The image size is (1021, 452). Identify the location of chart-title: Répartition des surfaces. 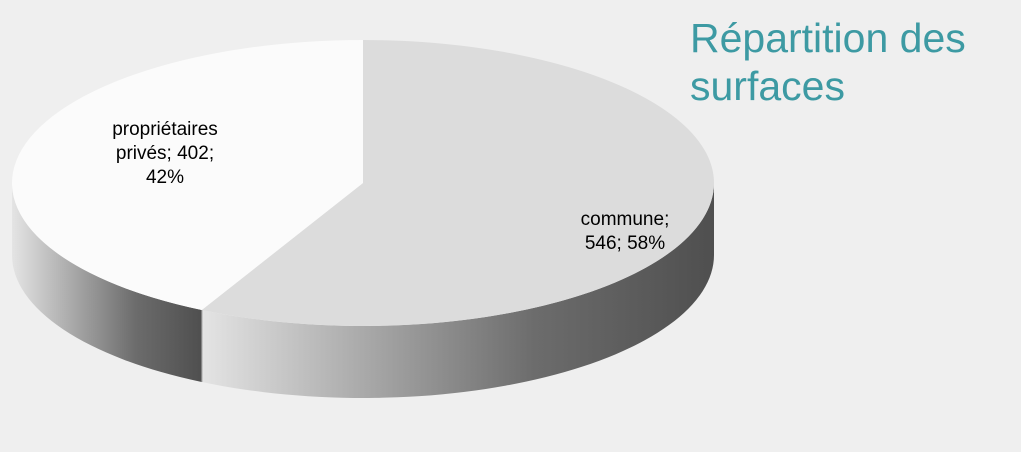
(850, 62).